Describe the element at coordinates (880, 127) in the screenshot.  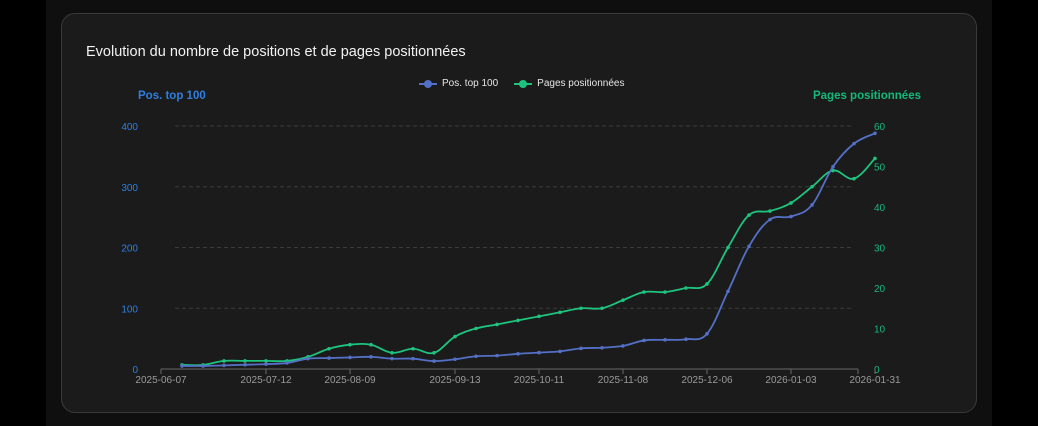
I see `svg-text: 60` at that location.